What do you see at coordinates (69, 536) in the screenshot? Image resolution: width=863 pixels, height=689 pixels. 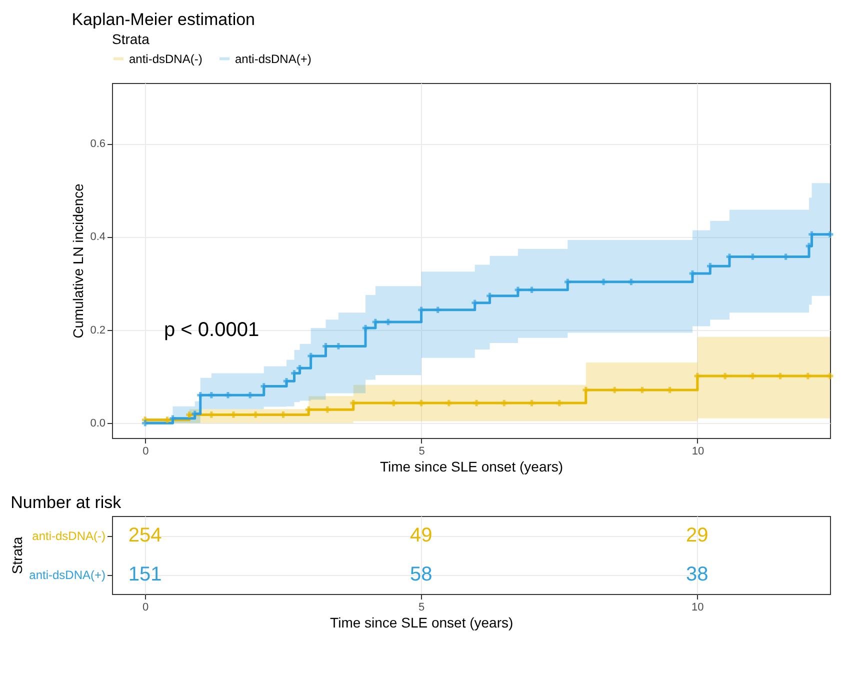 I see `y-tick-label: anti-dsDNA(-)` at bounding box center [69, 536].